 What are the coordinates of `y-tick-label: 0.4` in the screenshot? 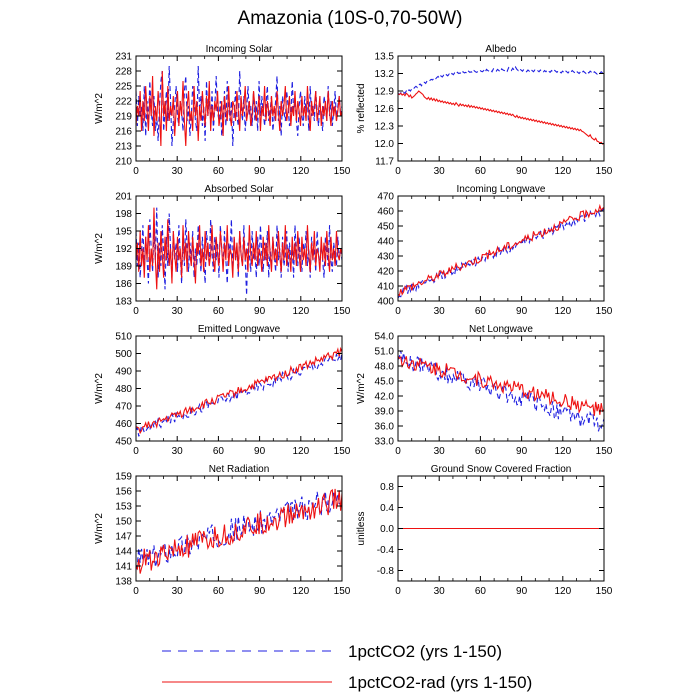 It's located at (387, 508).